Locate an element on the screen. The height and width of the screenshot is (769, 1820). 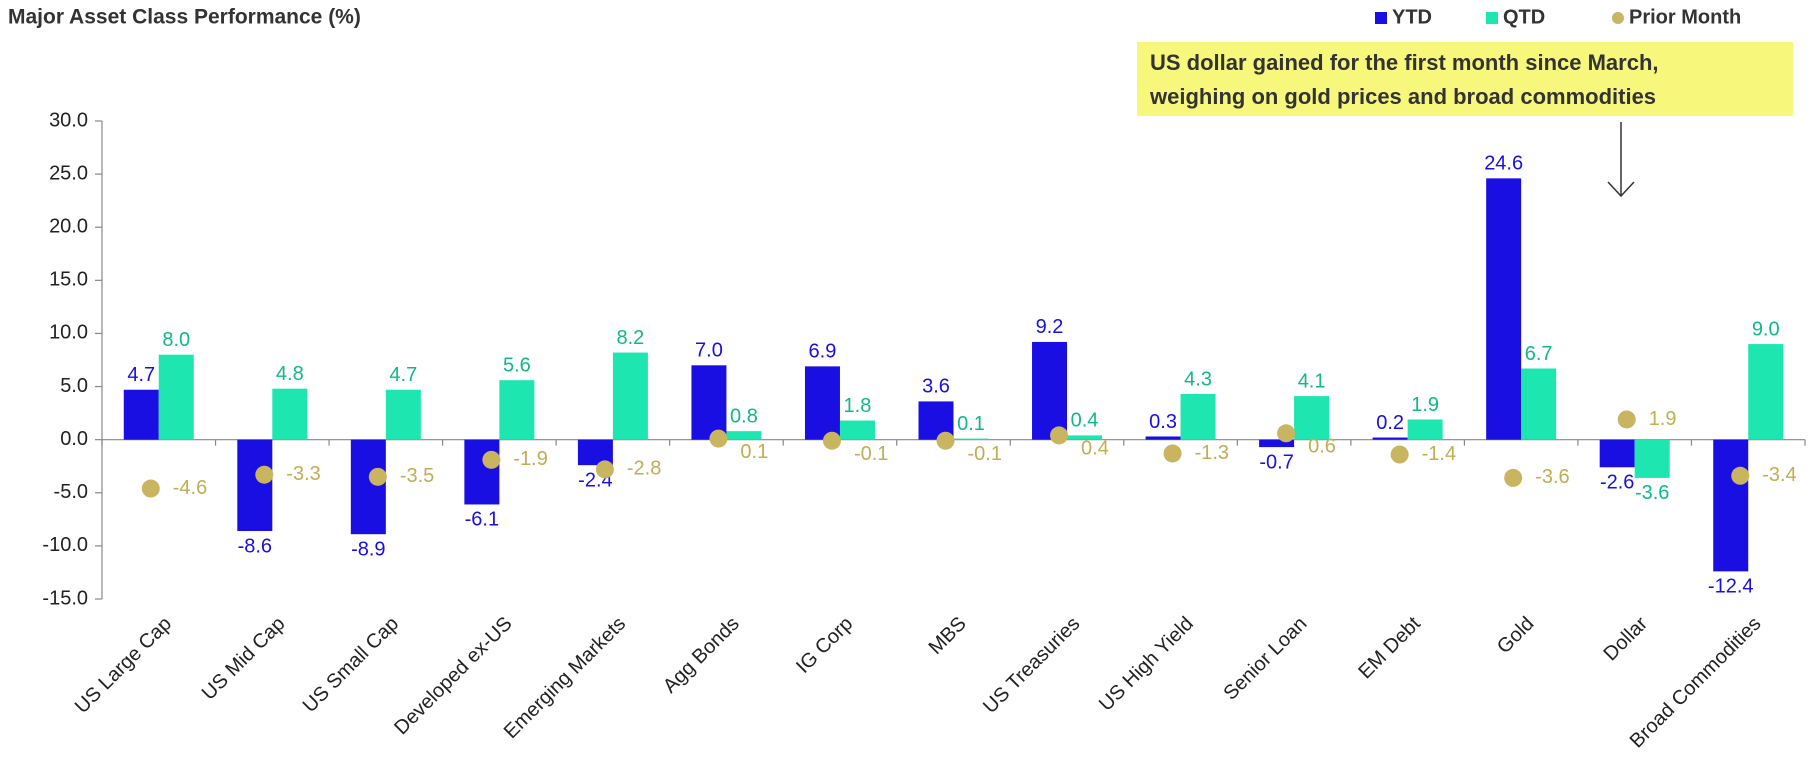
data-label: 0.8 is located at coordinates (744, 416).